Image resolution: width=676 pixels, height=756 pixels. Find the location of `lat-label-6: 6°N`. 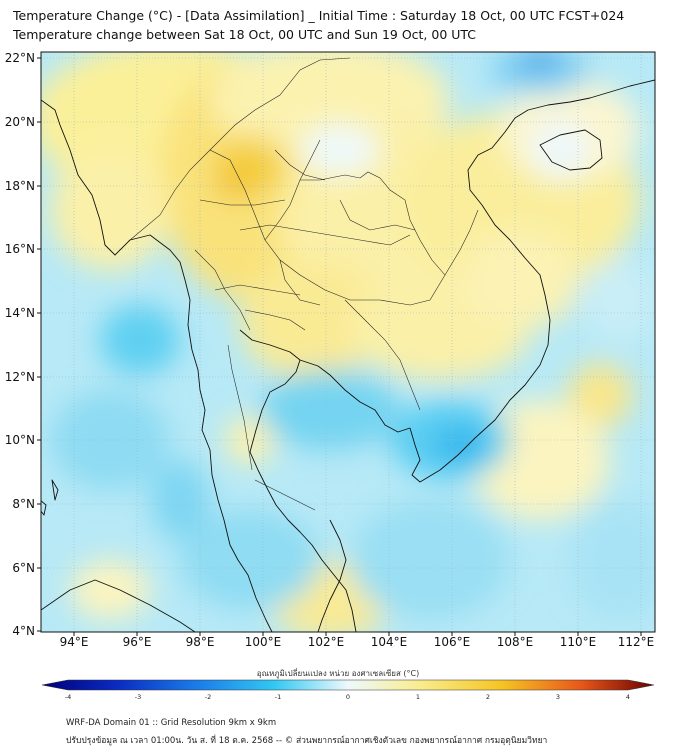

lat-label-6: 6°N is located at coordinates (23, 568).